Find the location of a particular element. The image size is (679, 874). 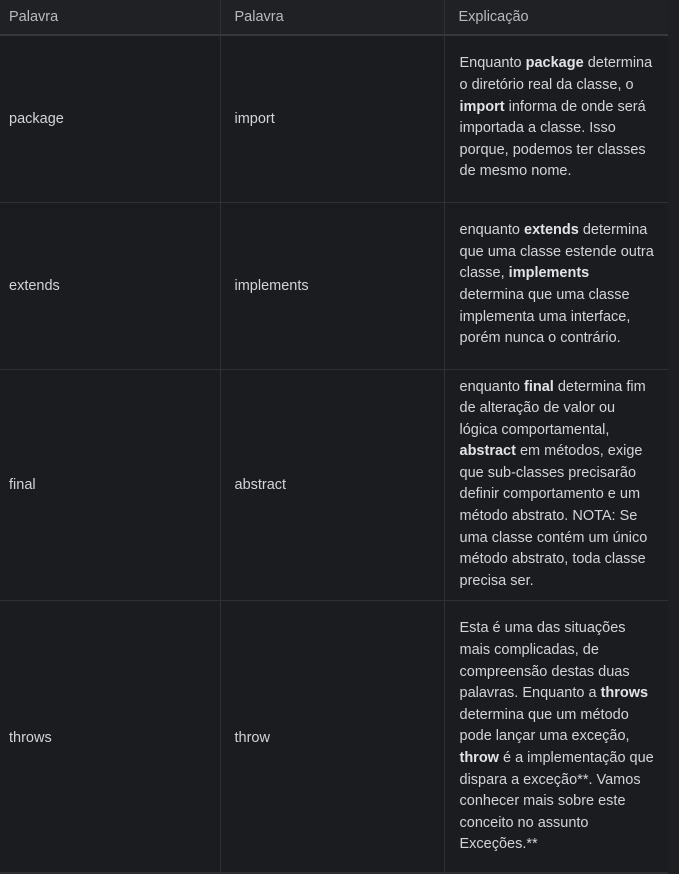

keyword-bold: throw is located at coordinates (479, 757).